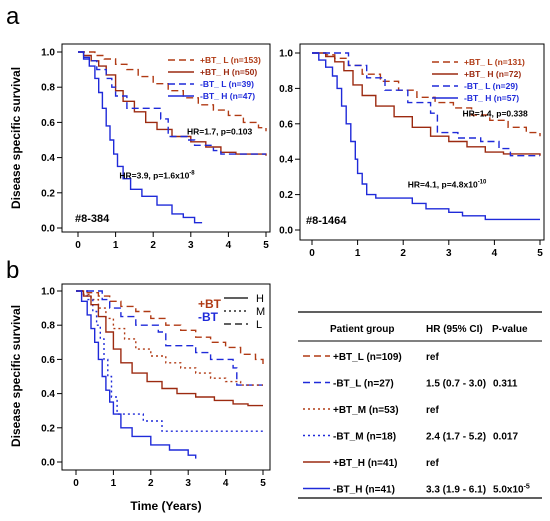 The height and width of the screenshot is (521, 550). I want to click on table-row-group: -BT_L (n=27), so click(363, 384).